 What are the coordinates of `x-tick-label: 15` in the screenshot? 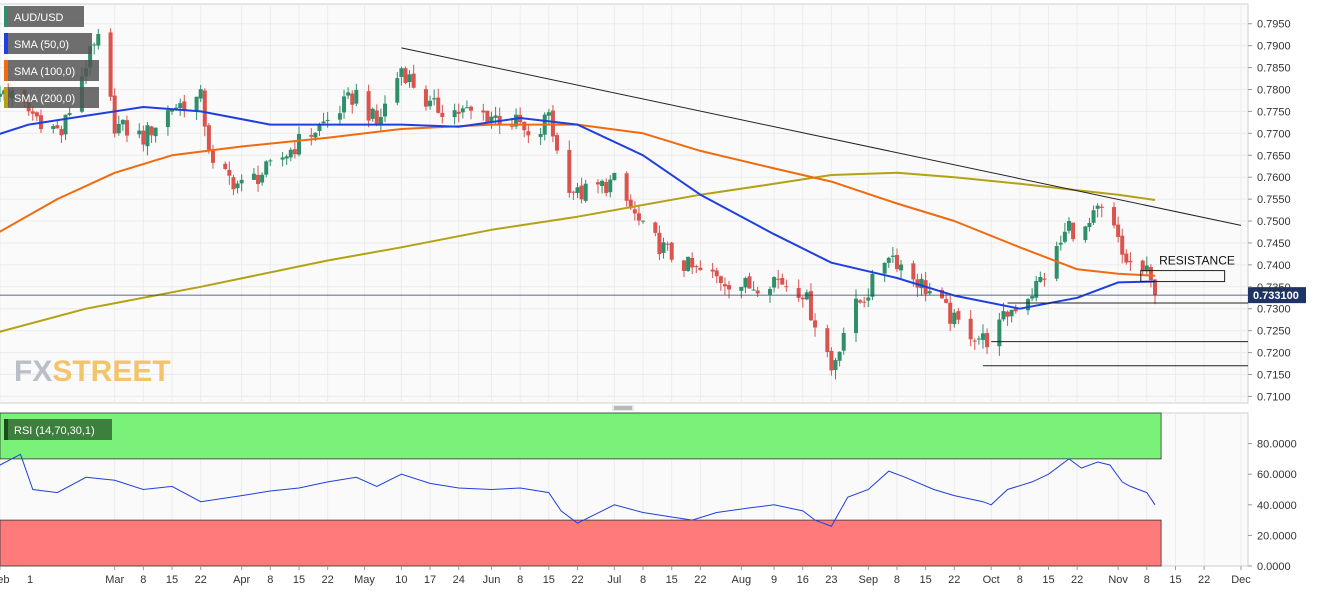 It's located at (549, 580).